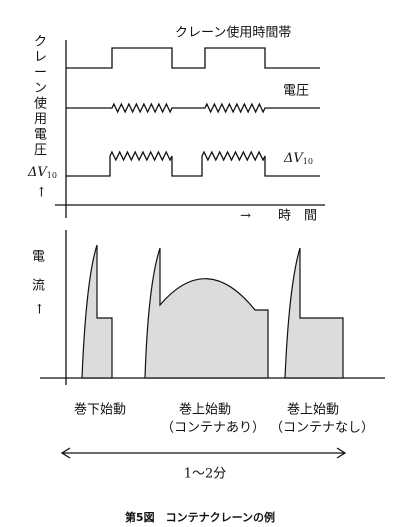  I want to click on voltage-label: 電圧, so click(296, 91).